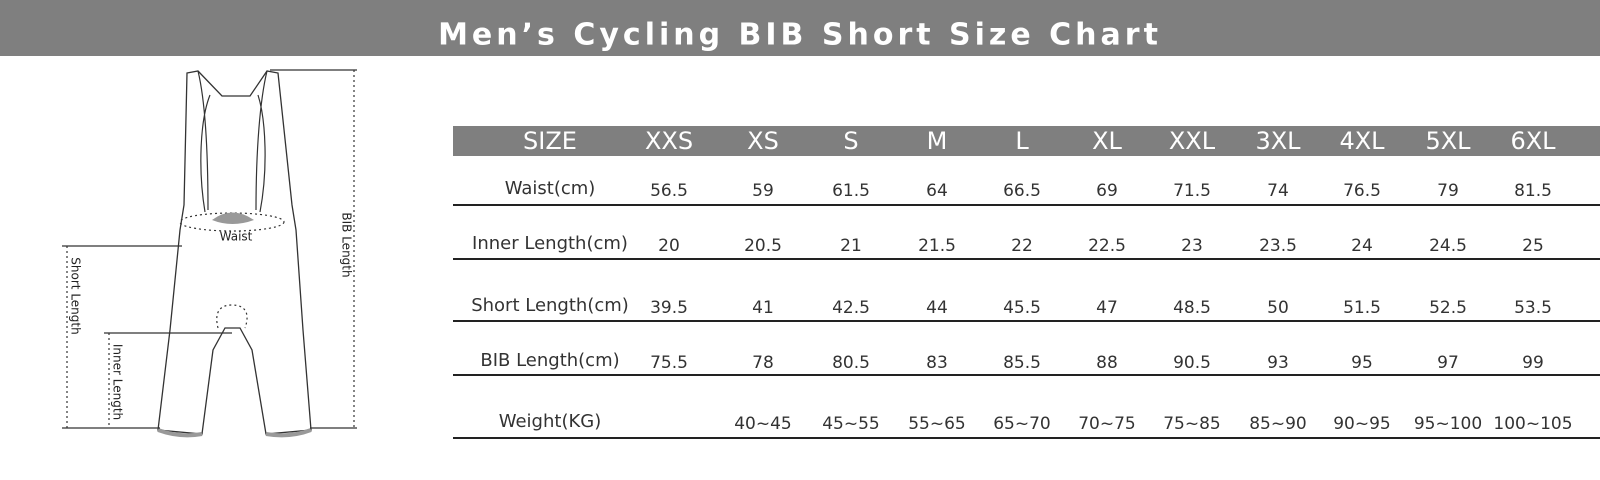 This screenshot has height=480, width=1600. Describe the element at coordinates (763, 363) in the screenshot. I see `cell: 78` at that location.